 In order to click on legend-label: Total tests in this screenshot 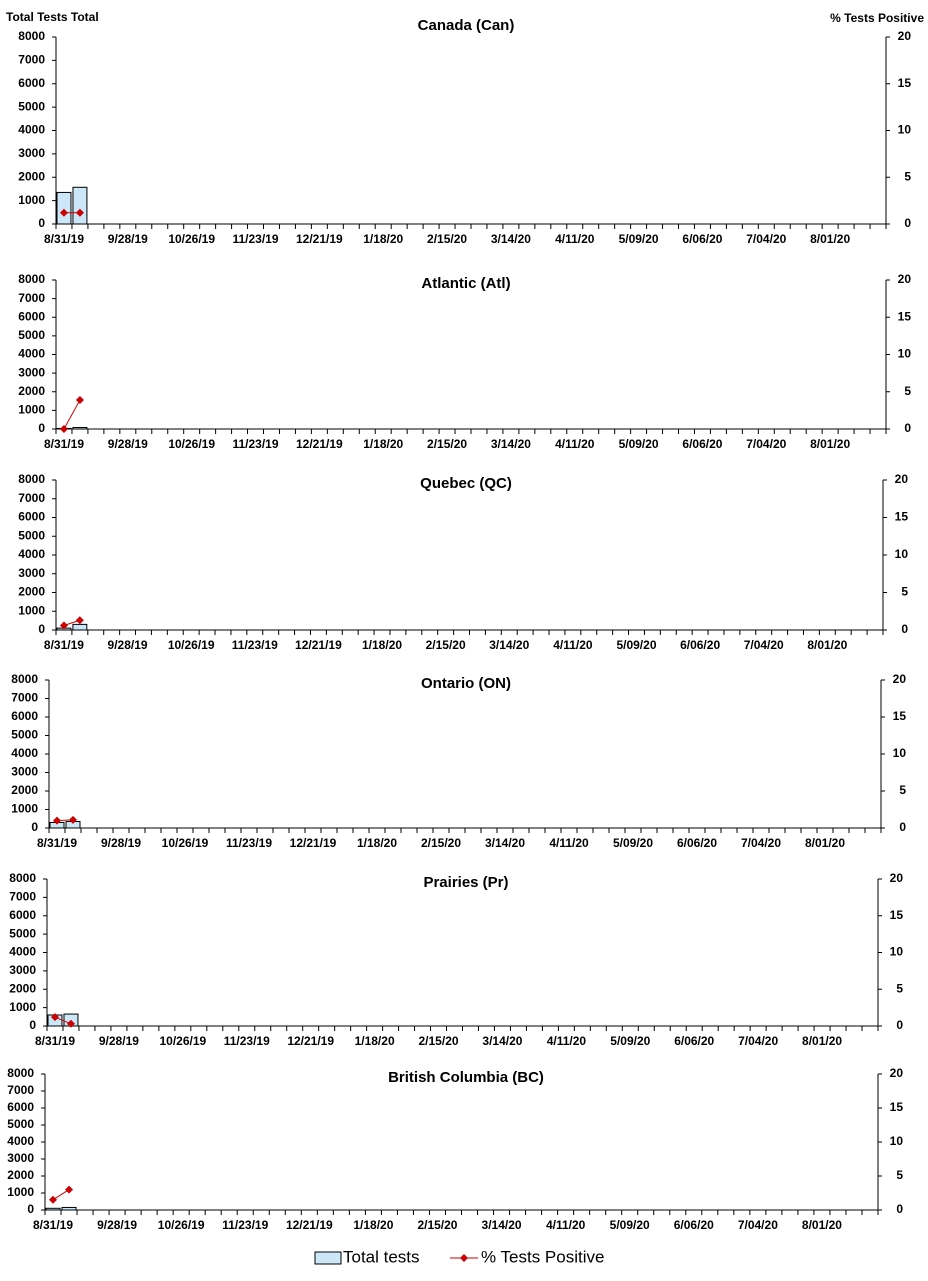, I will do `click(381, 1256)`.